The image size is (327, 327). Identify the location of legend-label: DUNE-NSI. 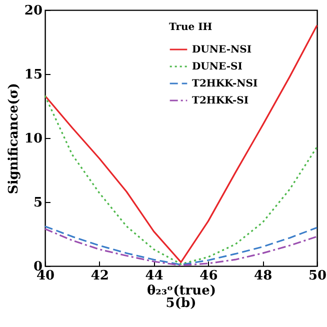
(222, 50).